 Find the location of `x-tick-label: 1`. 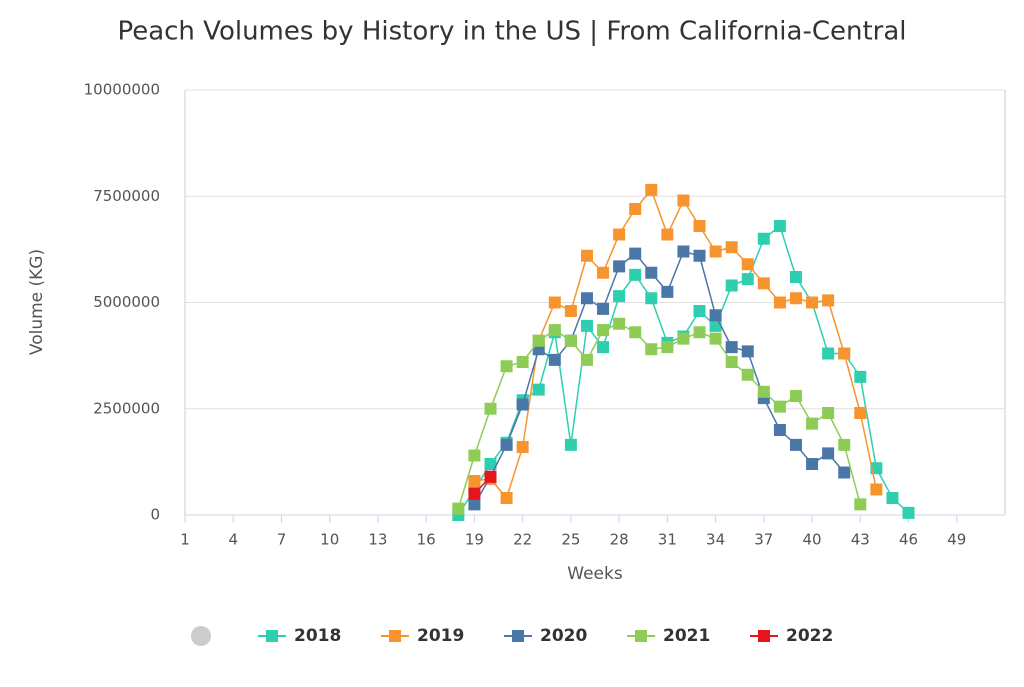

x-tick-label: 1 is located at coordinates (185, 540).